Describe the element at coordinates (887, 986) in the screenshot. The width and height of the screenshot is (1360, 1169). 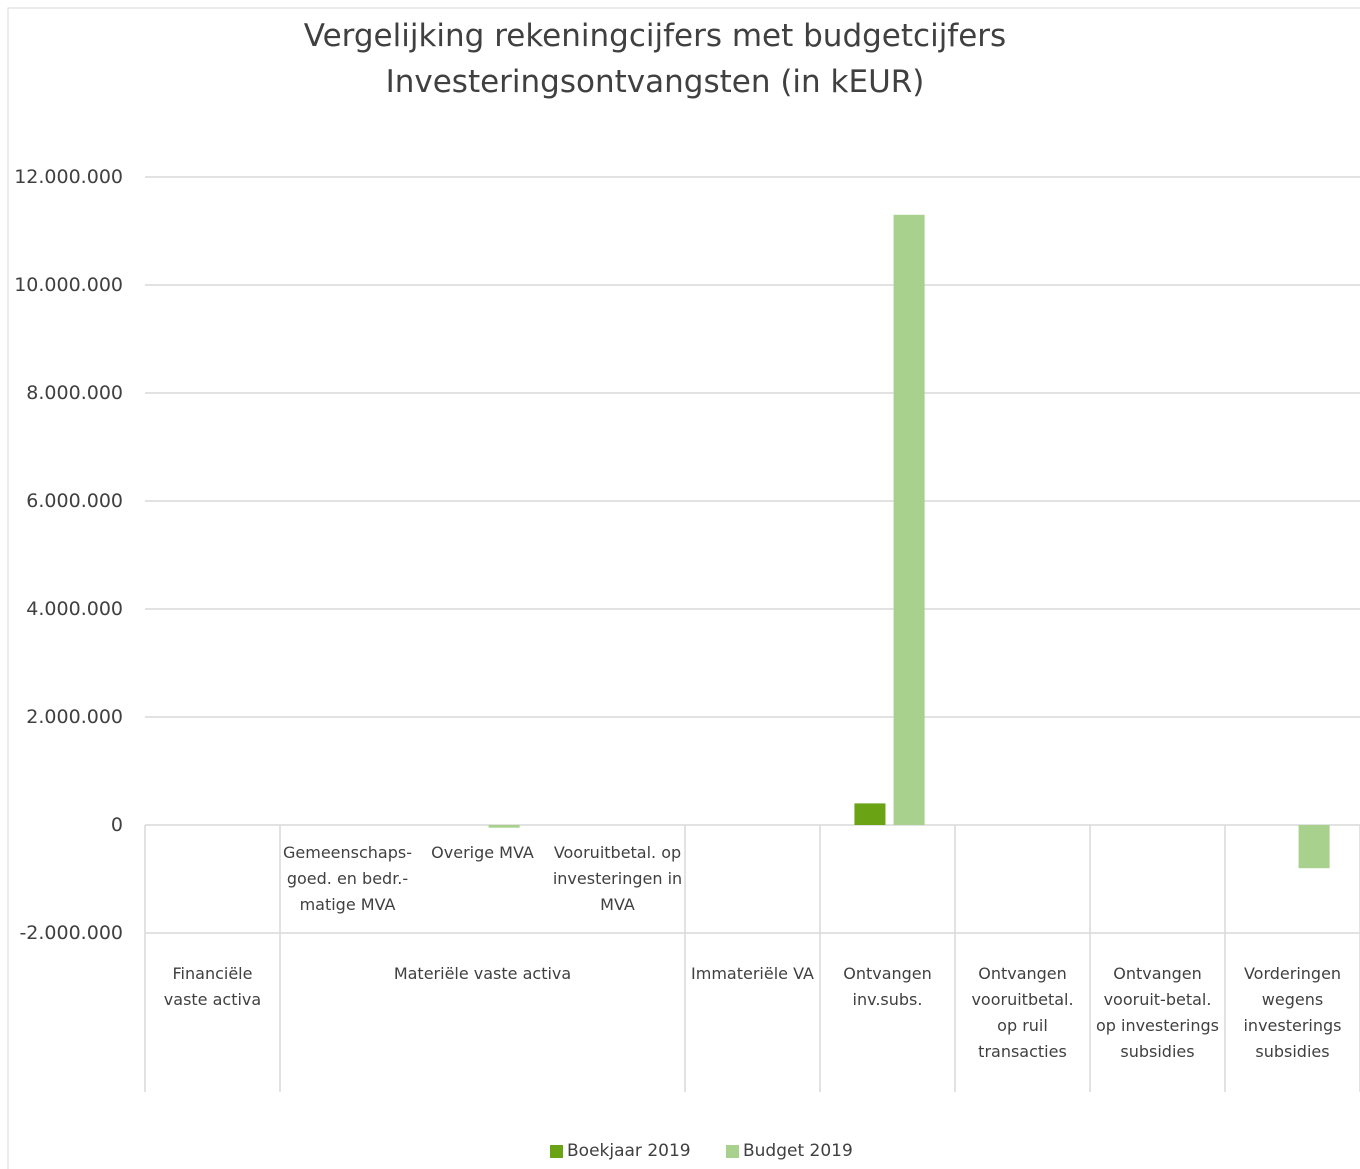
I see `group-label: Ontvangen inv.subs.` at that location.